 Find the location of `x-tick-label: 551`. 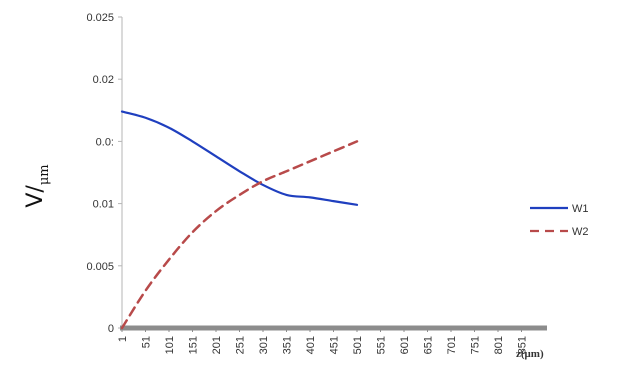

x-tick-label: 551 is located at coordinates (382, 345).